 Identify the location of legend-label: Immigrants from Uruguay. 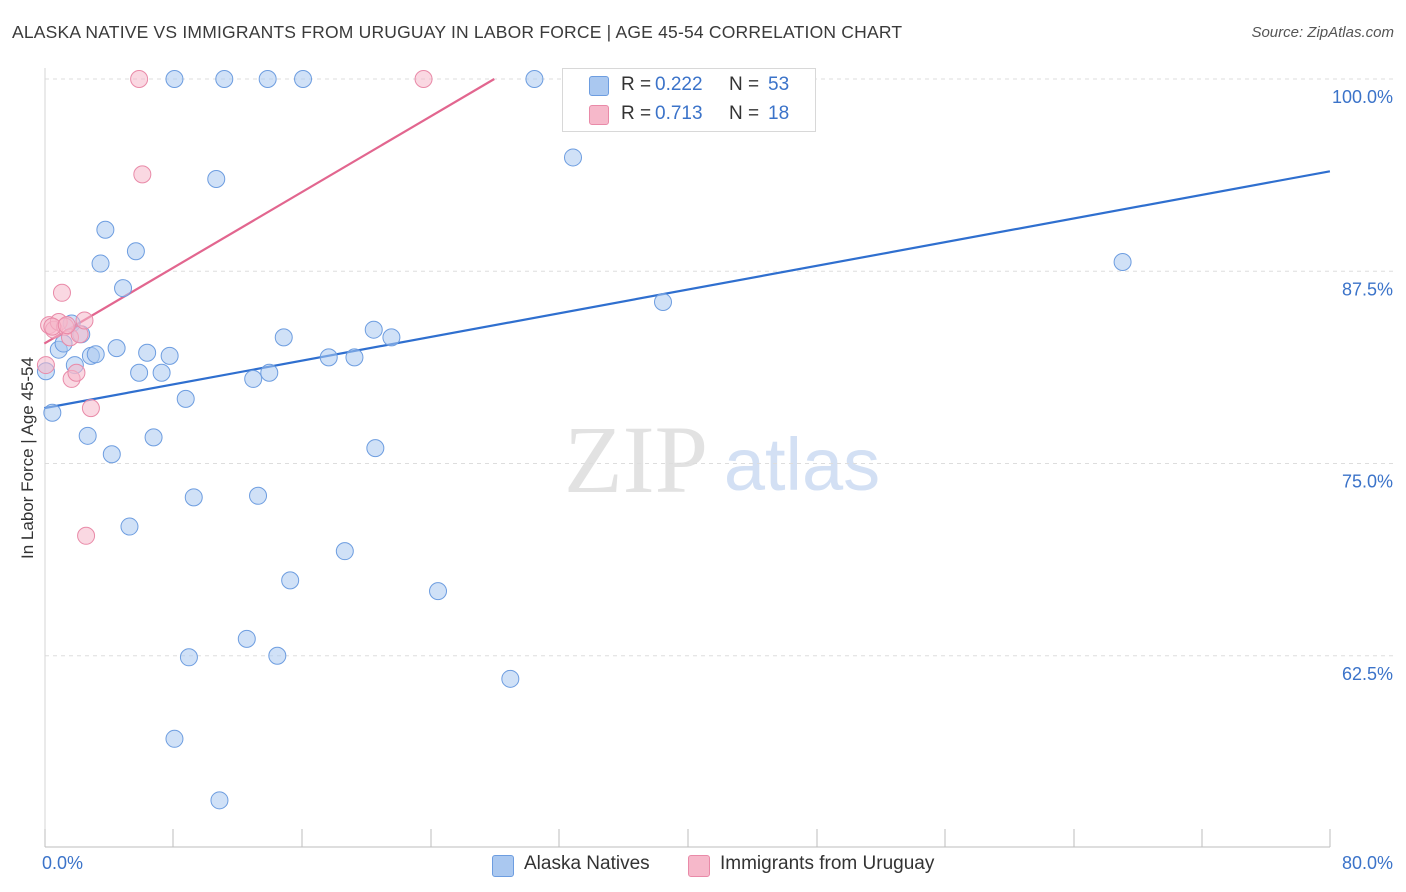
(827, 863).